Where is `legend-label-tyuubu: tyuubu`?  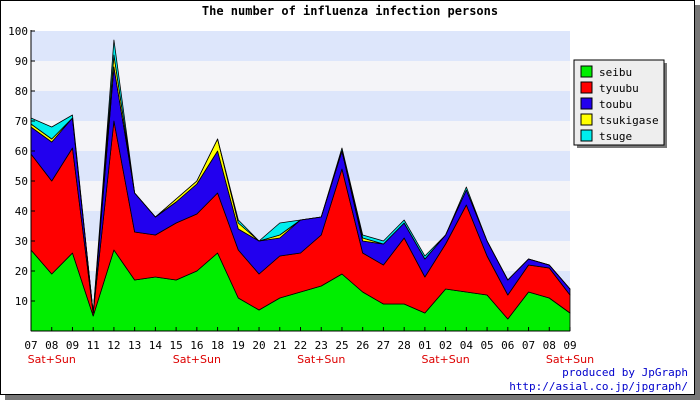 legend-label-tyuubu: tyuubu is located at coordinates (619, 88).